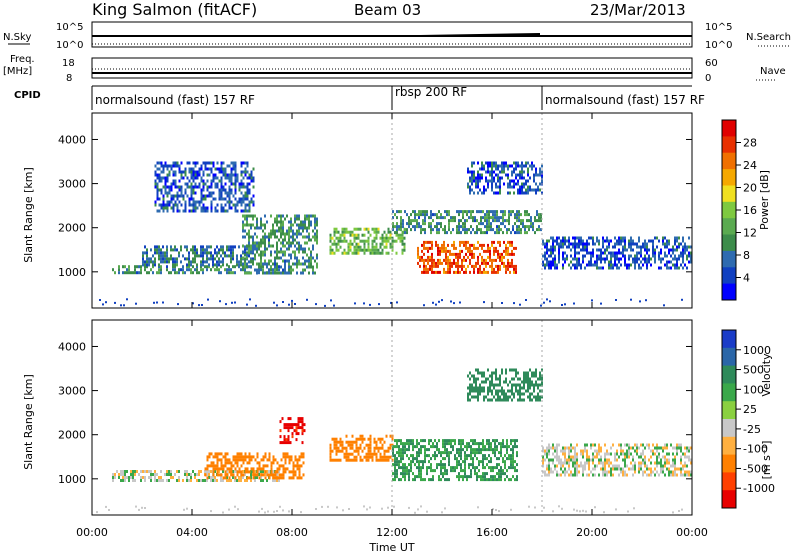 This screenshot has height=558, width=800. What do you see at coordinates (196, 476) in the screenshot?
I see `data-blob` at bounding box center [196, 476].